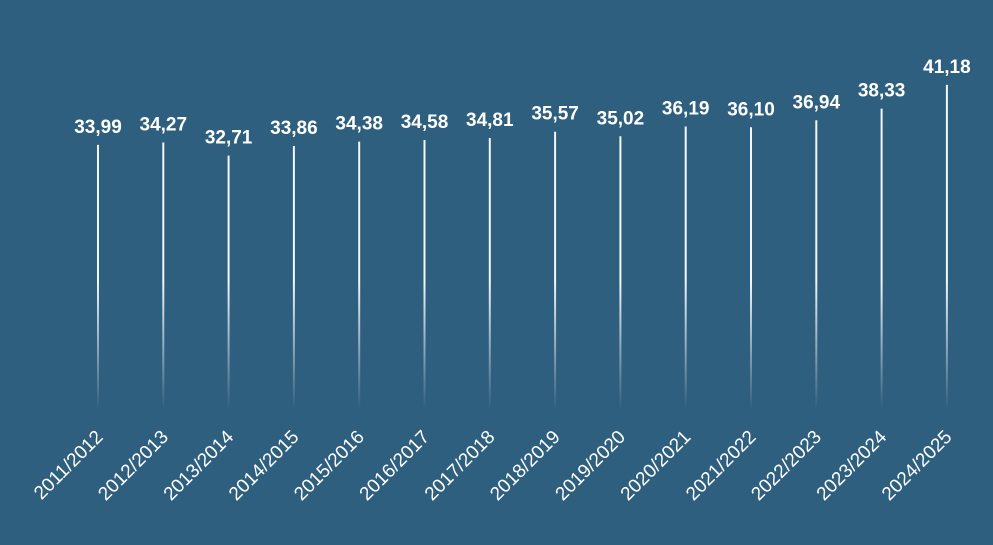 The width and height of the screenshot is (993, 545). What do you see at coordinates (395, 466) in the screenshot?
I see `x-tick-label: 2016/2017` at bounding box center [395, 466].